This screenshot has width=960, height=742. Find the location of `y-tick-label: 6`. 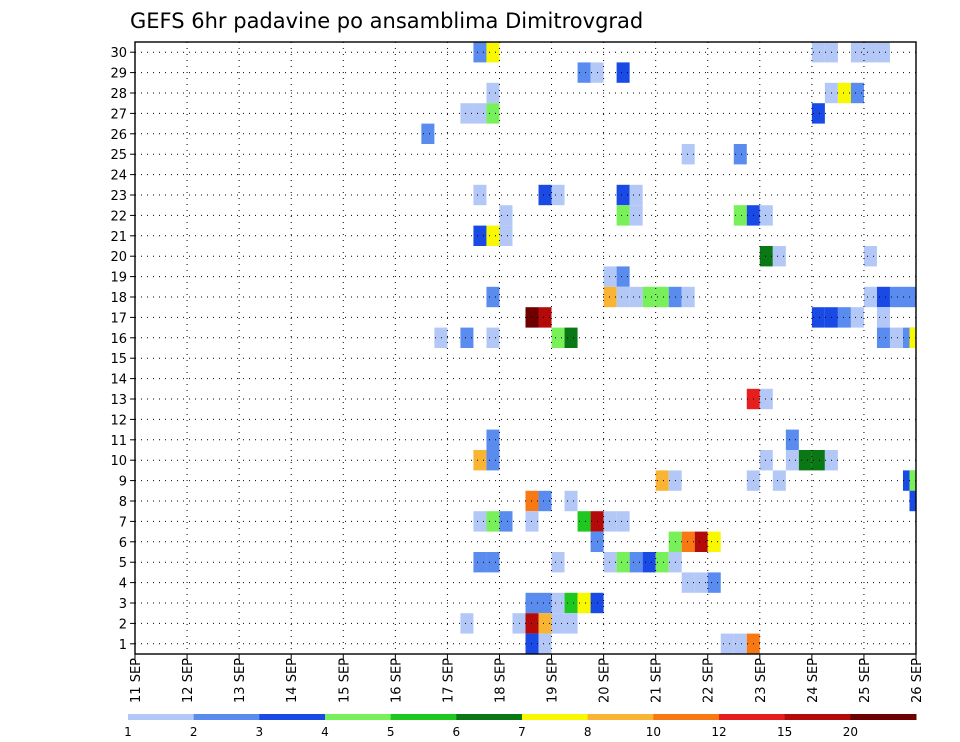

y-tick-label: 6 is located at coordinates (123, 543).